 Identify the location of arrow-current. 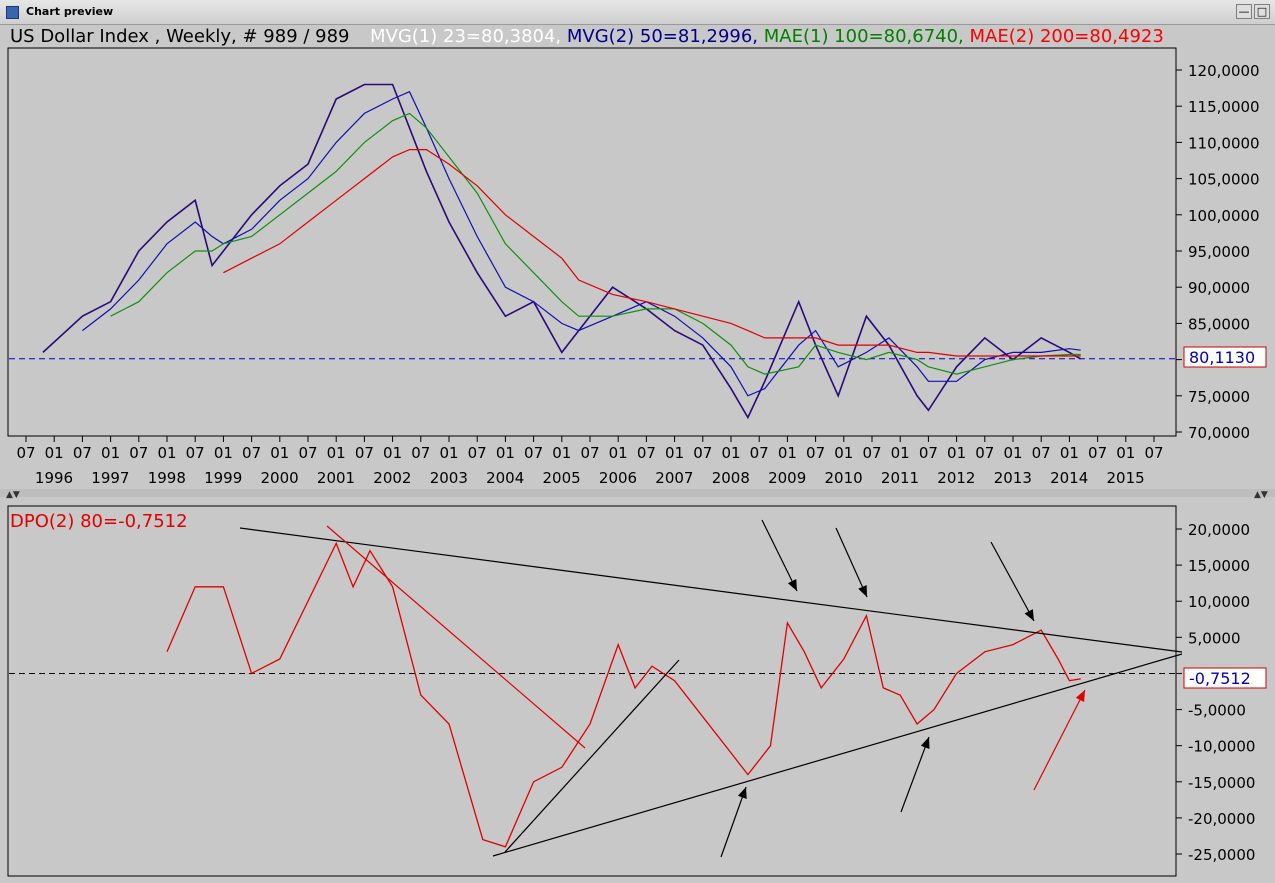
(1059, 740).